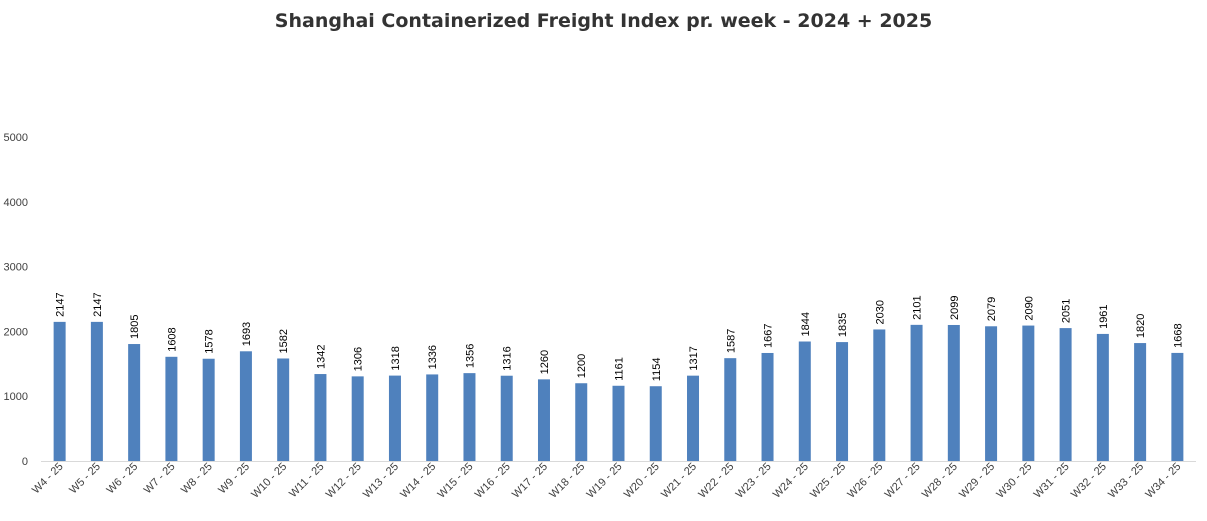  Describe the element at coordinates (456, 481) in the screenshot. I see `x-tick-label: W15 - 25` at that location.